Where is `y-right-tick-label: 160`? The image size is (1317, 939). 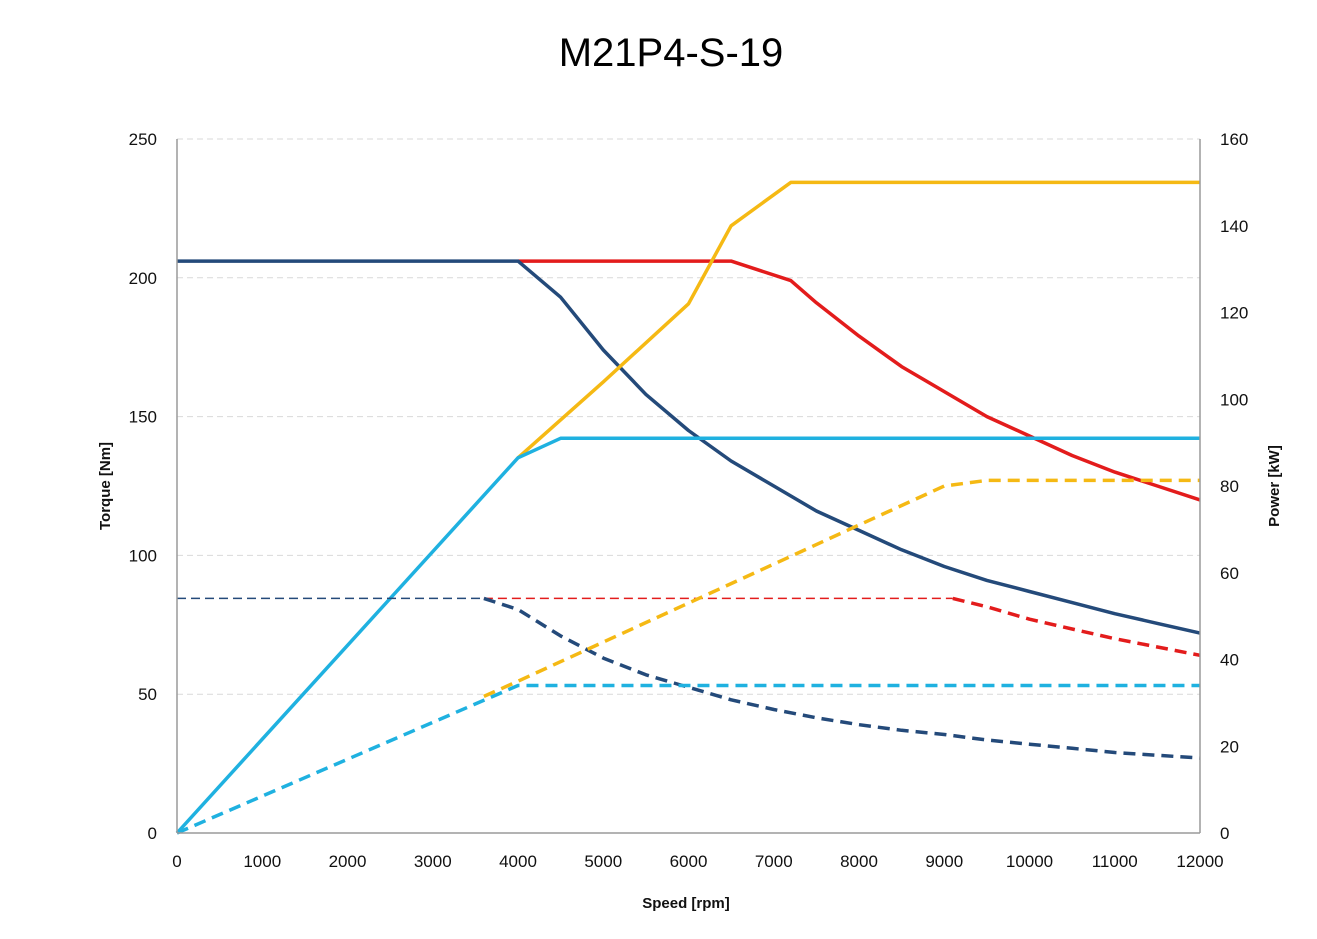 y-right-tick-label: 160 is located at coordinates (1234, 139).